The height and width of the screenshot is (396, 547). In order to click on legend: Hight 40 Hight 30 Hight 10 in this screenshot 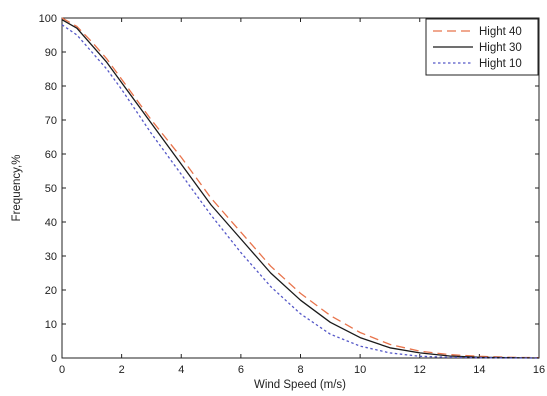, I will do `click(482, 47)`.